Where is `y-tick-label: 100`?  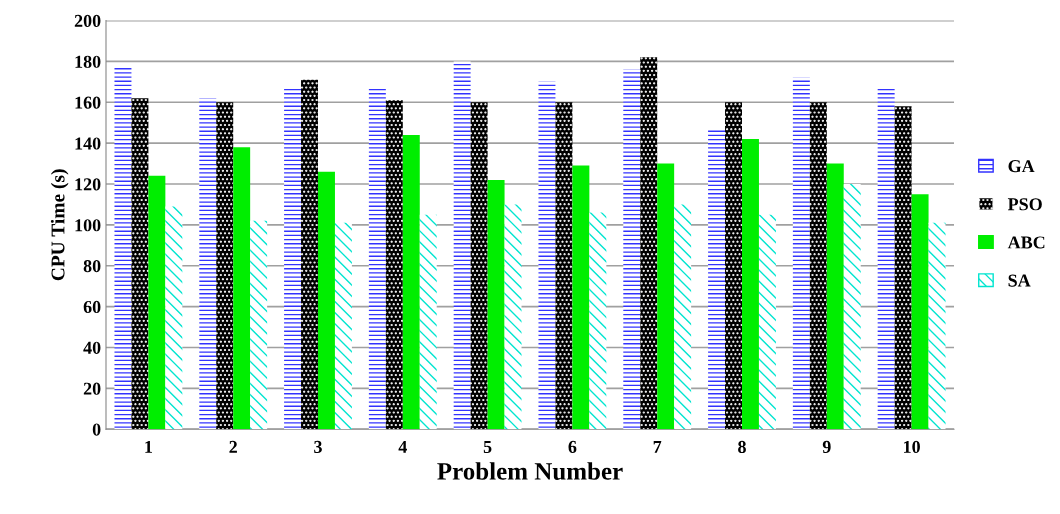 y-tick-label: 100 is located at coordinates (88, 225).